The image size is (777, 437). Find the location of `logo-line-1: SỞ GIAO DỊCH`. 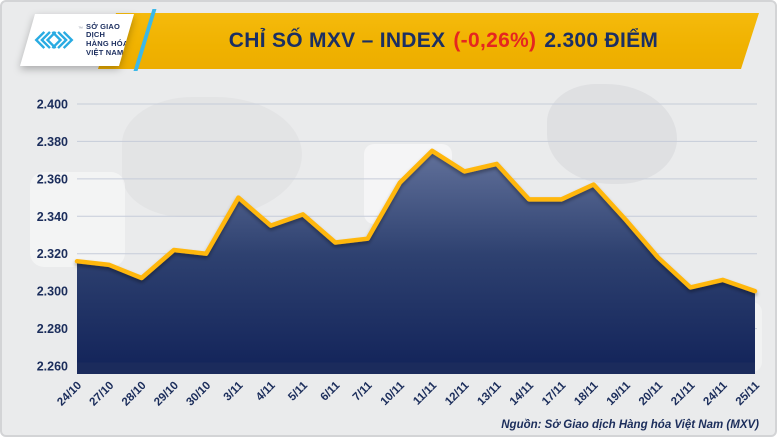

logo-line-1: SỞ GIAO DỊCH is located at coordinates (103, 30).